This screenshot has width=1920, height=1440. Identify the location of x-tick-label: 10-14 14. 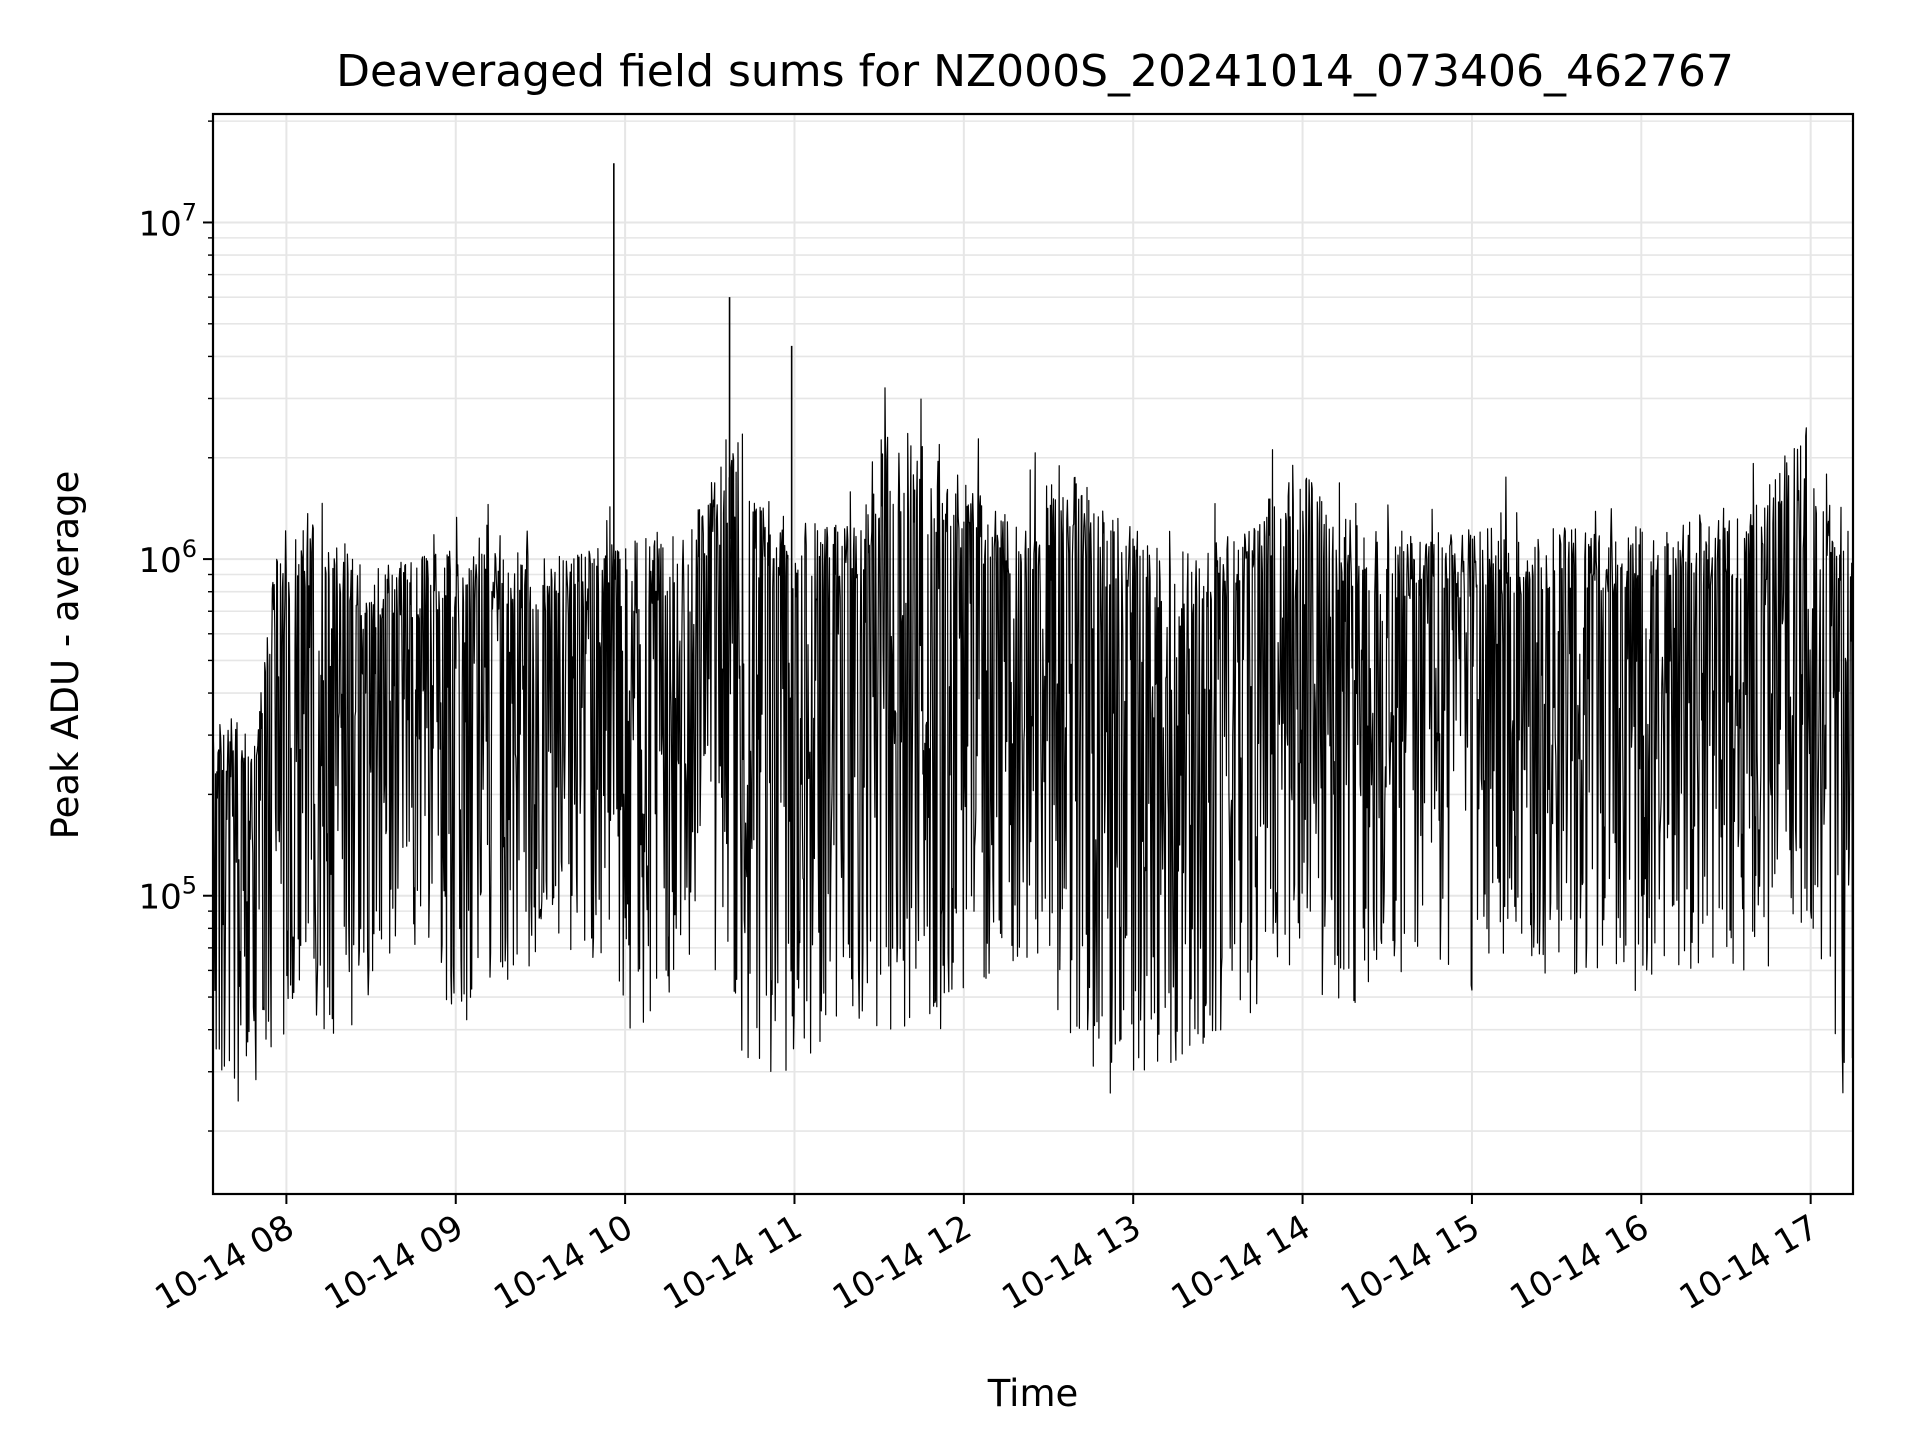
(1241, 1262).